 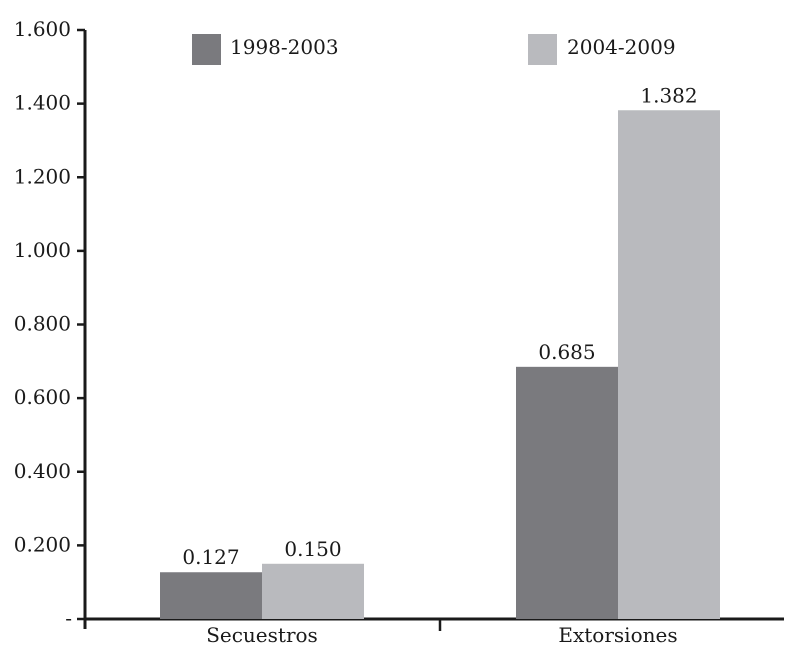 I want to click on y-tick-label: 1.200, so click(x=42, y=176).